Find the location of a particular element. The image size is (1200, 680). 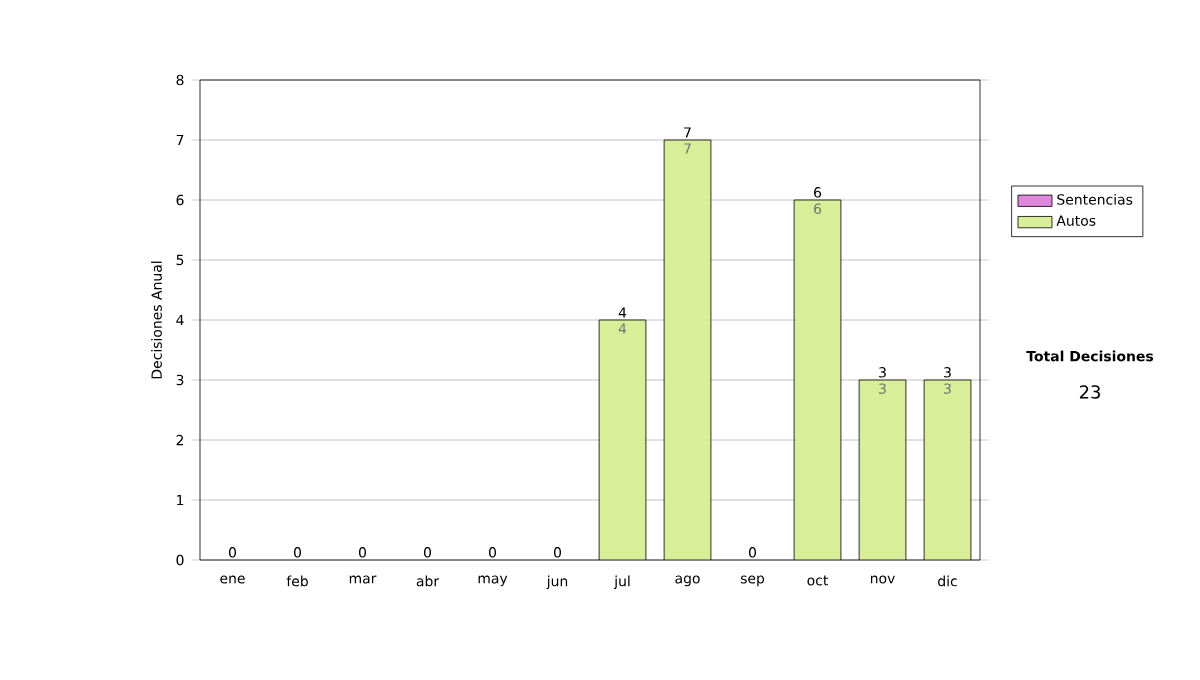

text: 23 is located at coordinates (1089, 392).